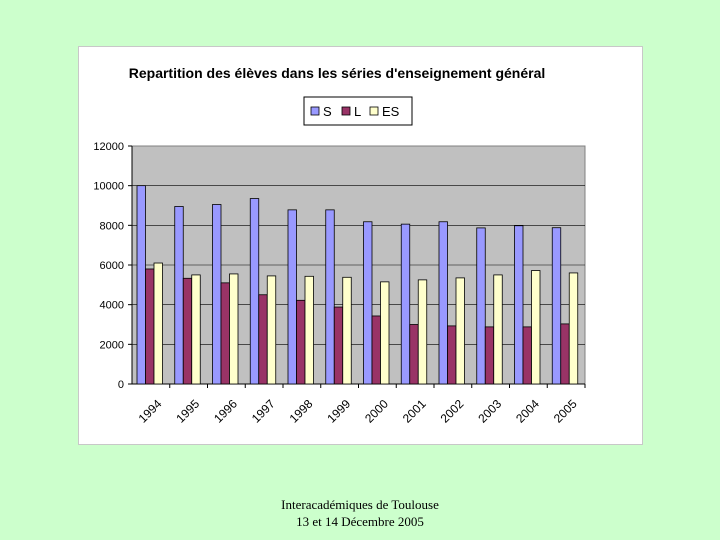 The height and width of the screenshot is (540, 720). What do you see at coordinates (452, 411) in the screenshot?
I see `x-tick-label: 2002` at bounding box center [452, 411].